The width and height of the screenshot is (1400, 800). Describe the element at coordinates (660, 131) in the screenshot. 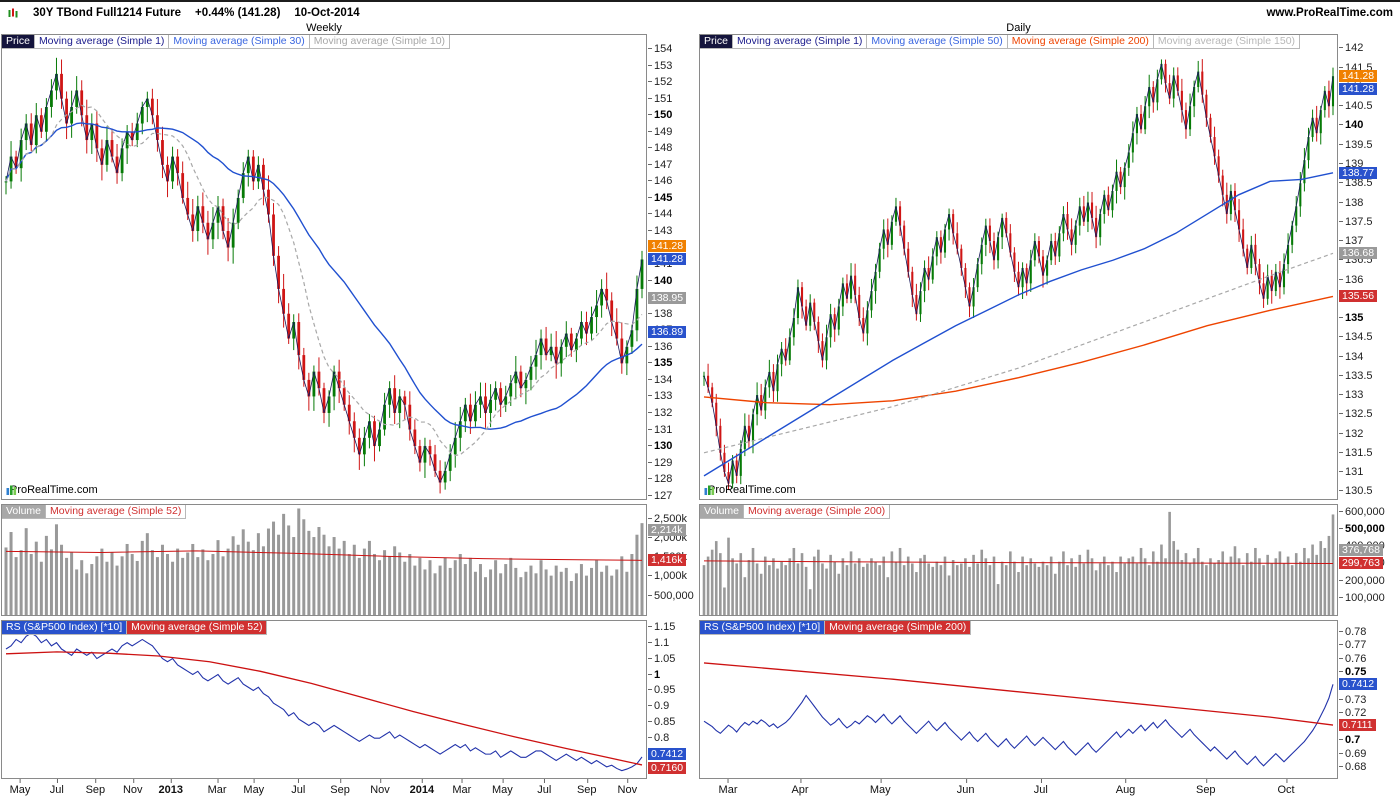

I see `y-tick: 149` at that location.